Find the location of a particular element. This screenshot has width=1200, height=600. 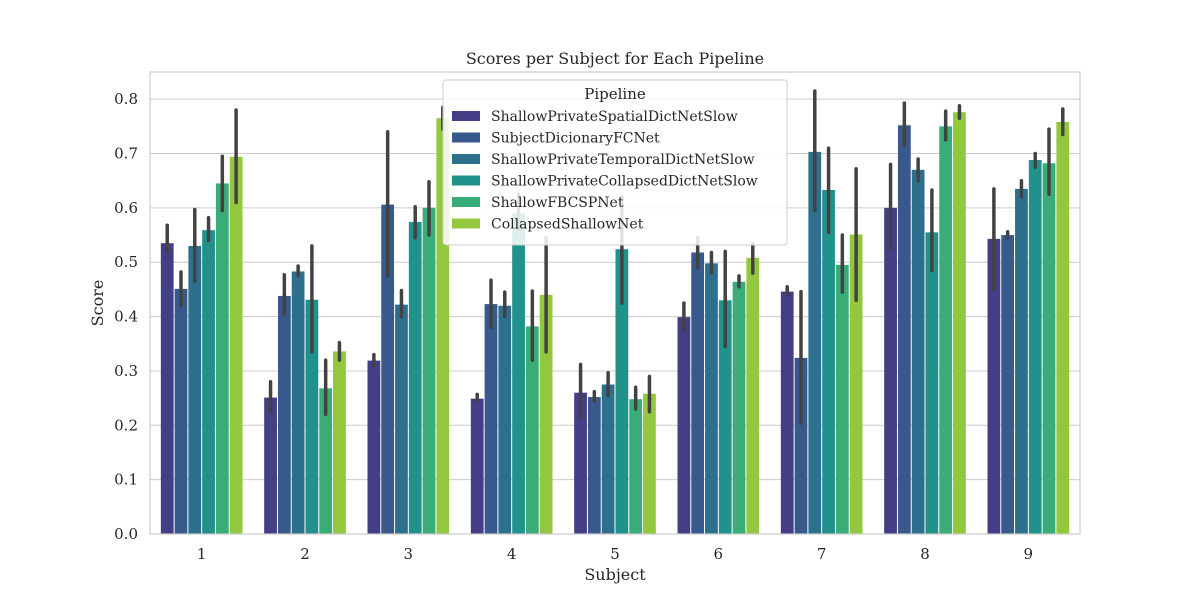

y-tick-label: 0.1 is located at coordinates (126, 480).